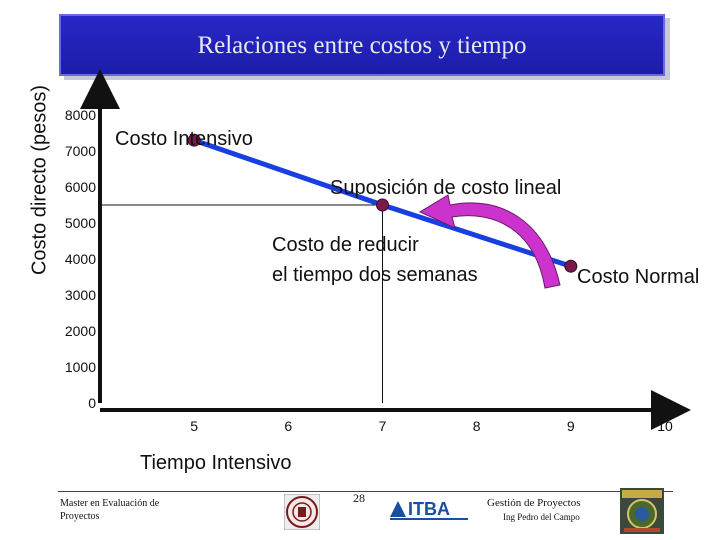  Describe the element at coordinates (80, 115) in the screenshot. I see `y-tick-label: 8000` at that location.